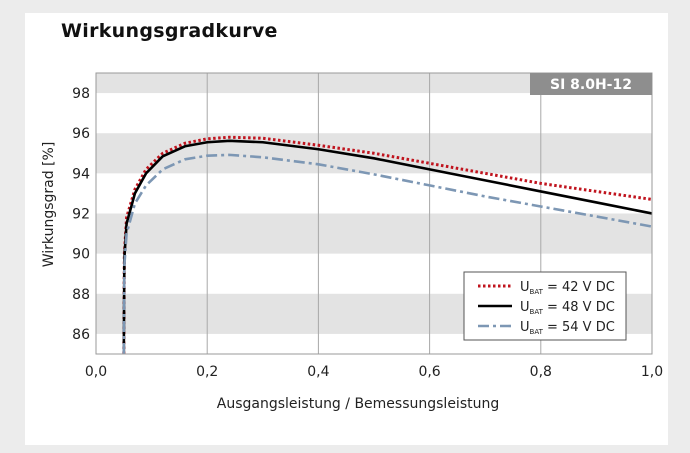 Image resolution: width=690 pixels, height=453 pixels. What do you see at coordinates (541, 372) in the screenshot?
I see `x-tick-label: 0,8` at bounding box center [541, 372].